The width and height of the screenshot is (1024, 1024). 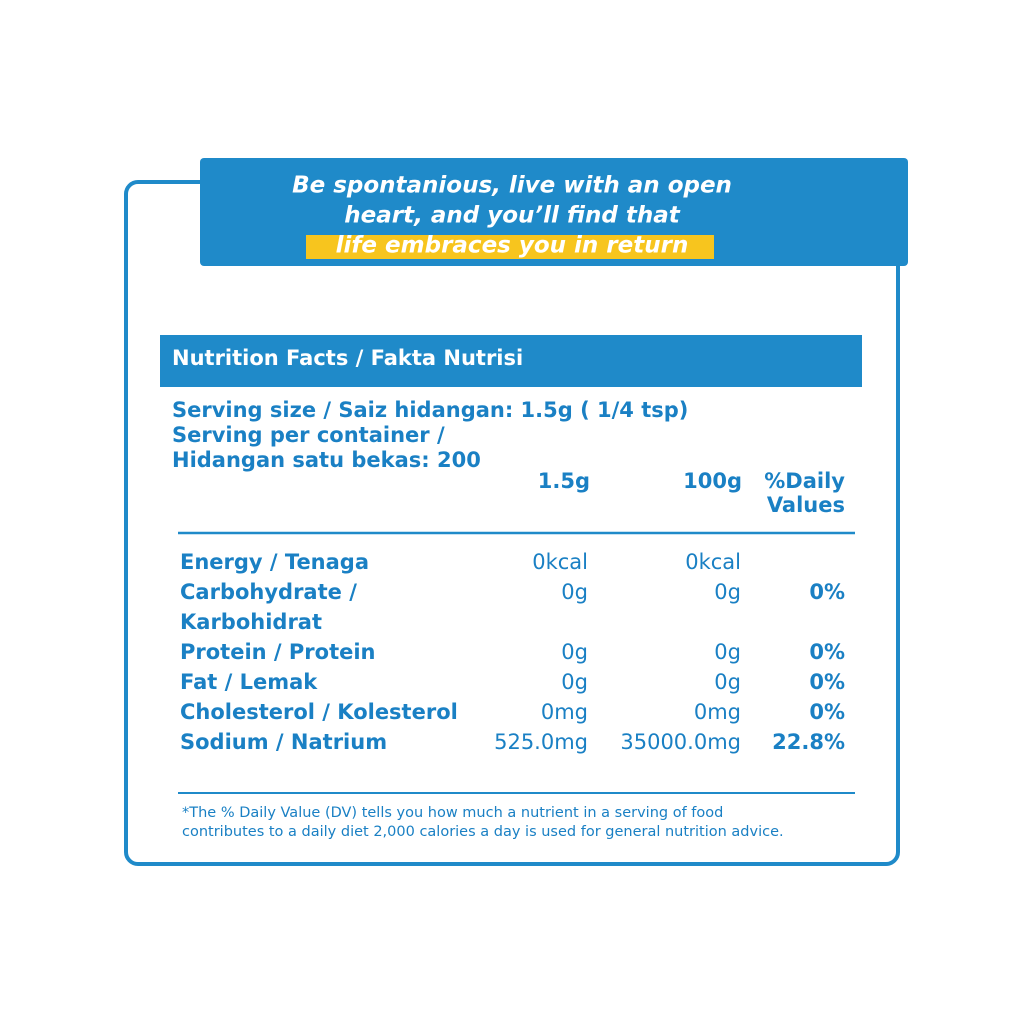 I want to click on per-serving: 525.0mg, so click(x=541, y=742).